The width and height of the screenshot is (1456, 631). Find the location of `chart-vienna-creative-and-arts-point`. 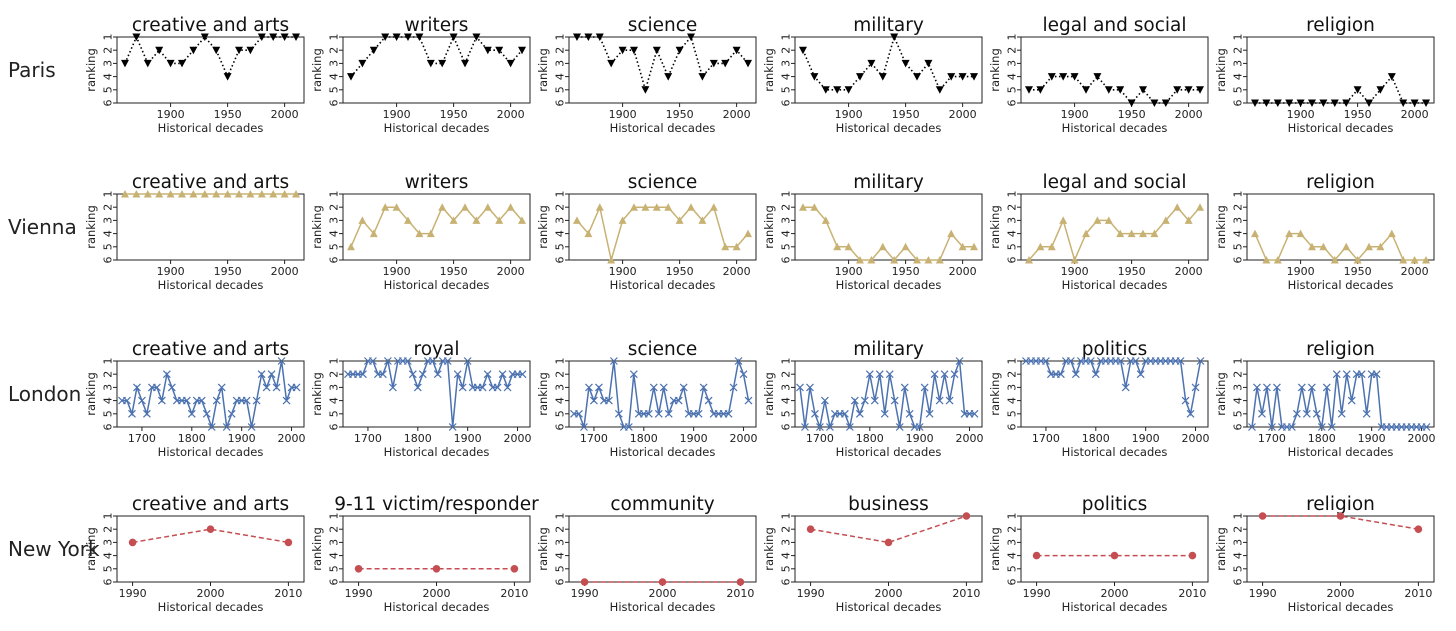

chart-vienna-creative-and-arts-point is located at coordinates (147, 194).